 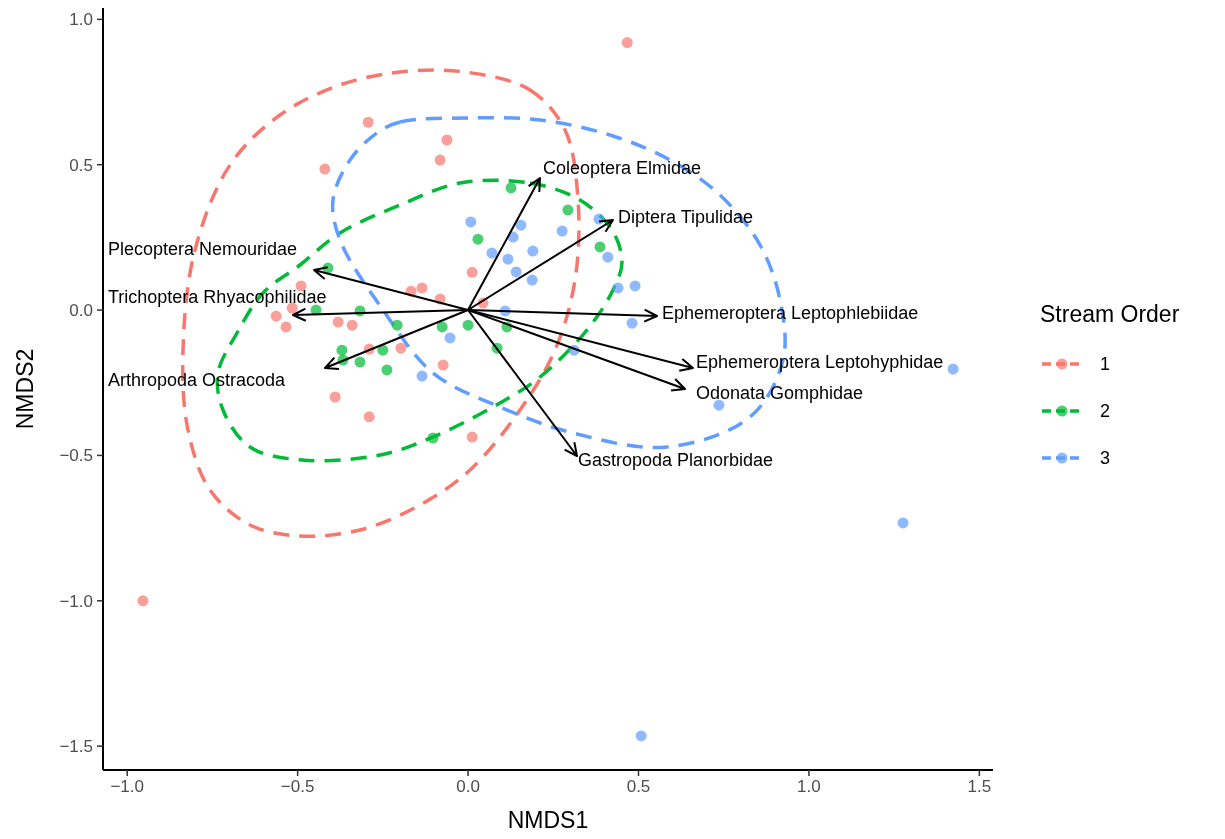 I want to click on annotation: Plecoptera Nemouridae, so click(x=203, y=249).